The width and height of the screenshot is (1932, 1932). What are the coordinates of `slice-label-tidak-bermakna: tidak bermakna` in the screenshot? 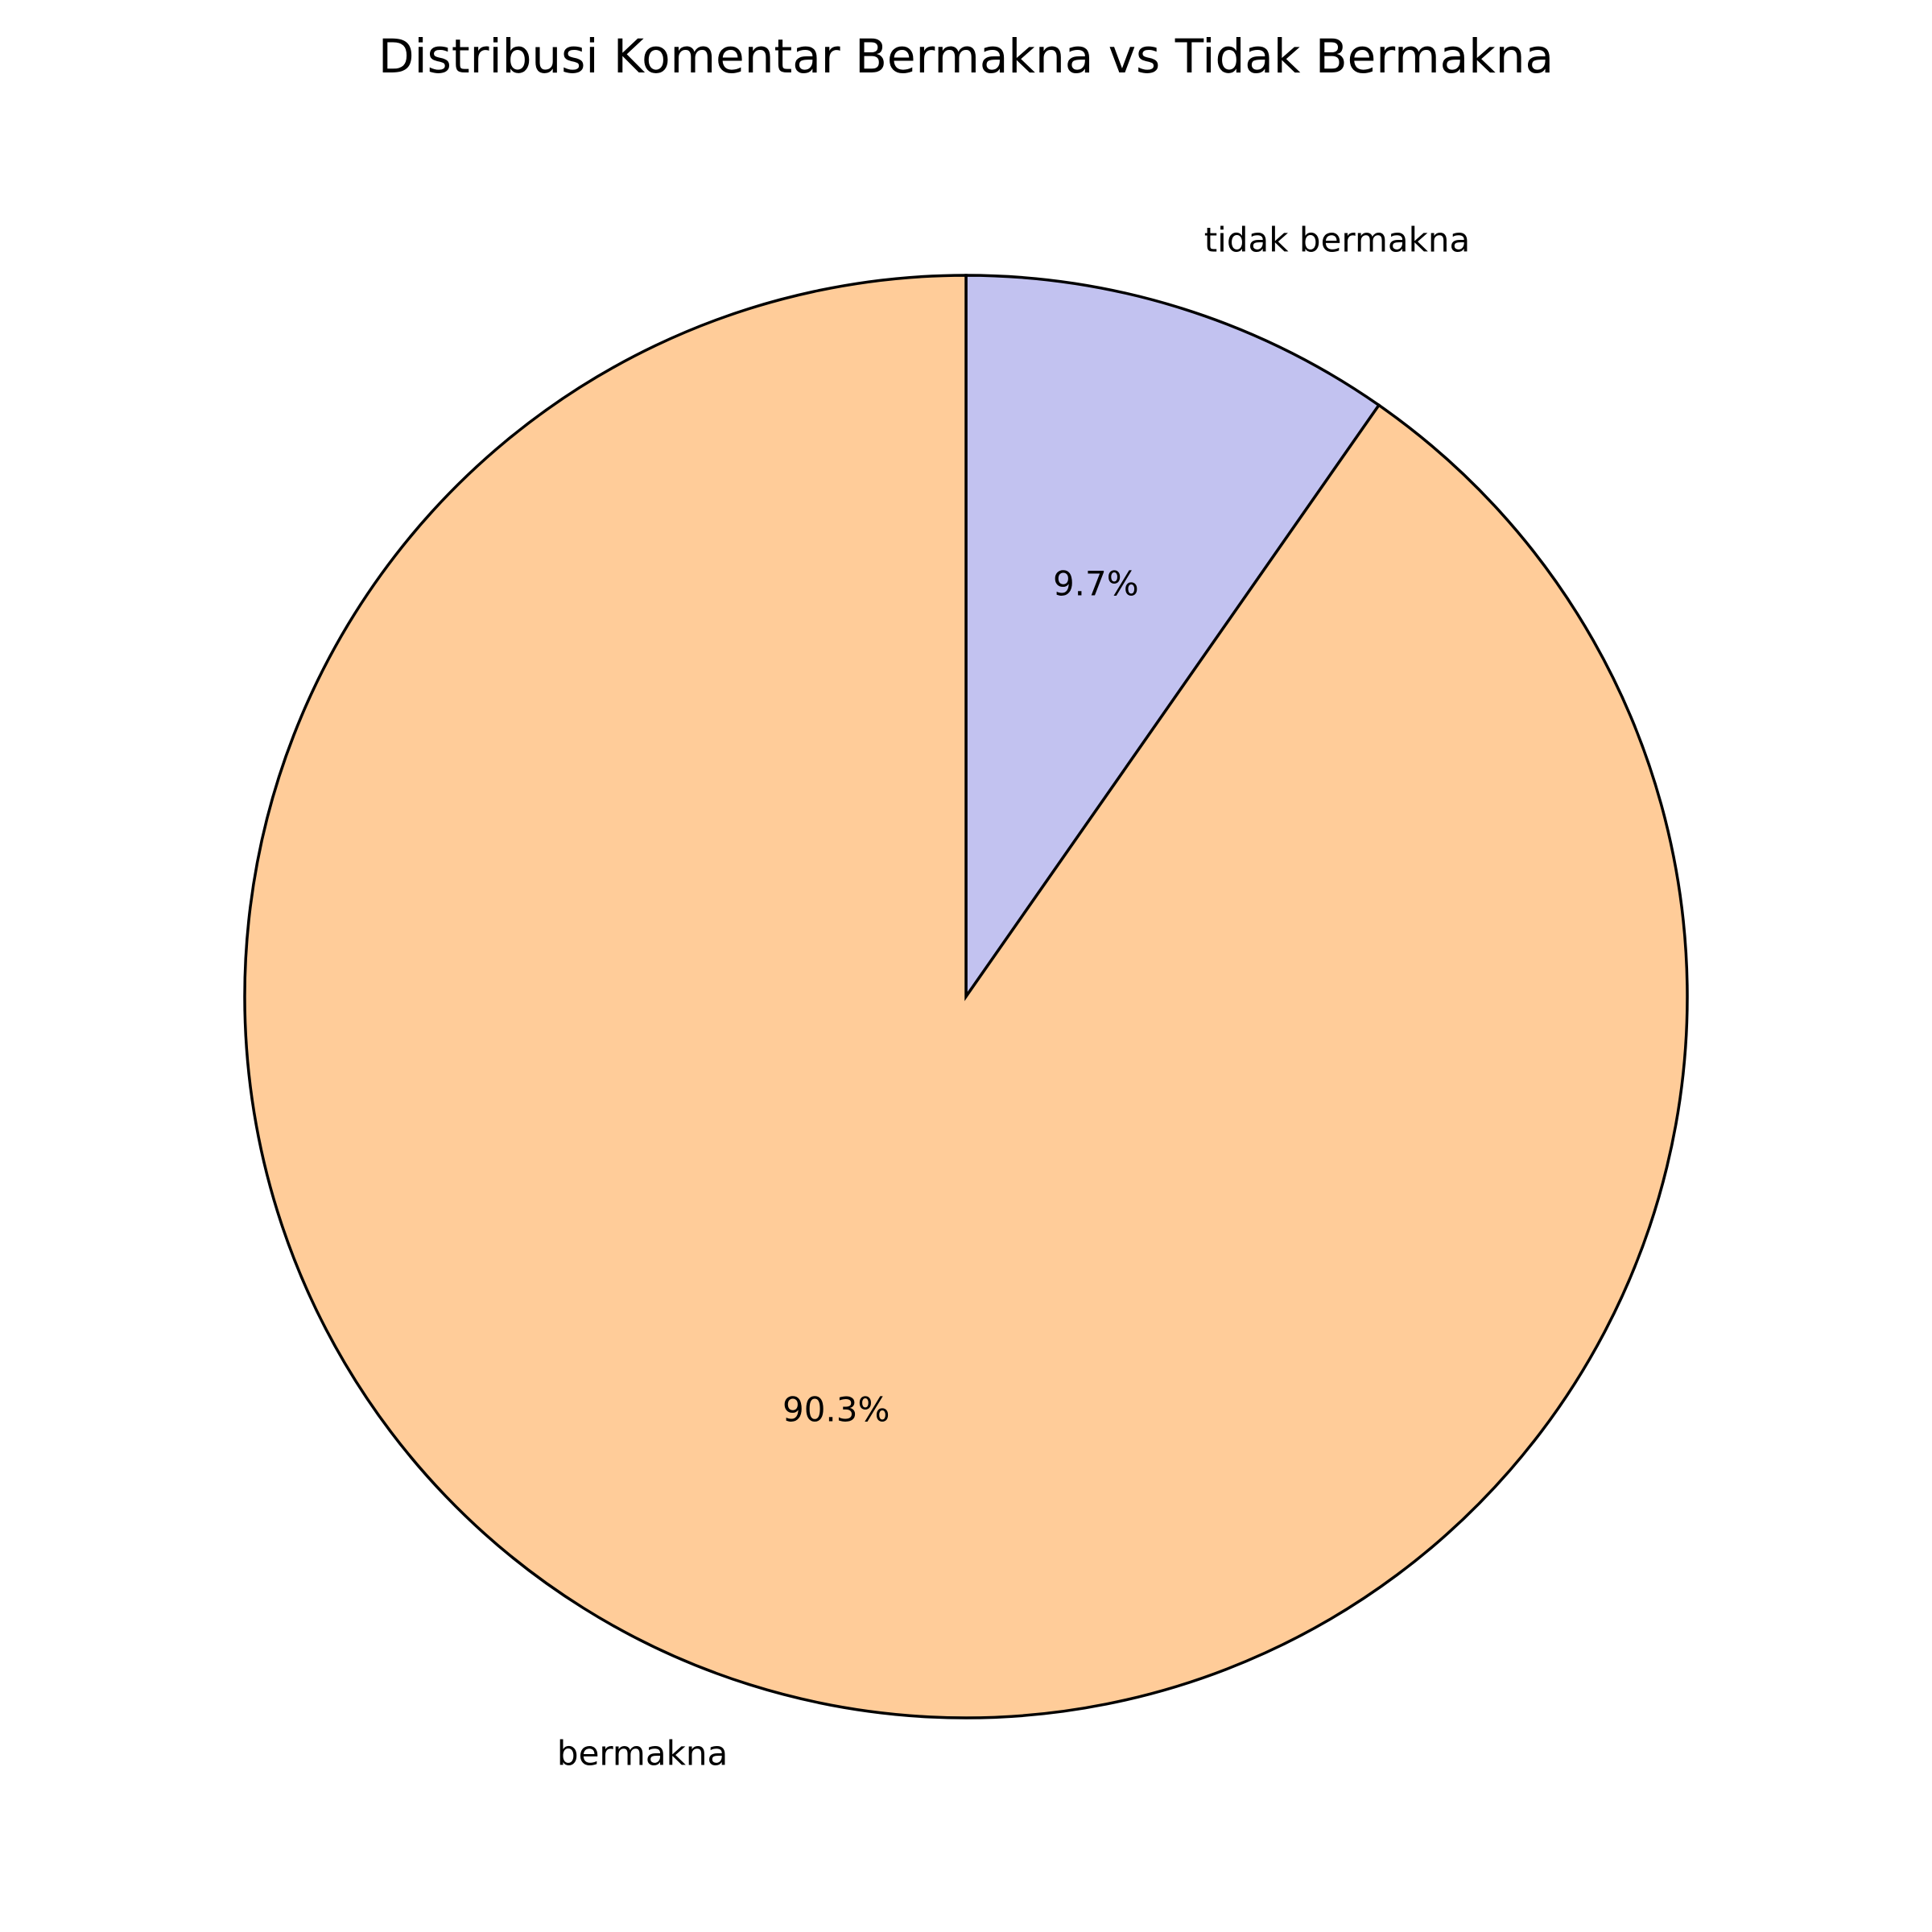 It's located at (1337, 239).